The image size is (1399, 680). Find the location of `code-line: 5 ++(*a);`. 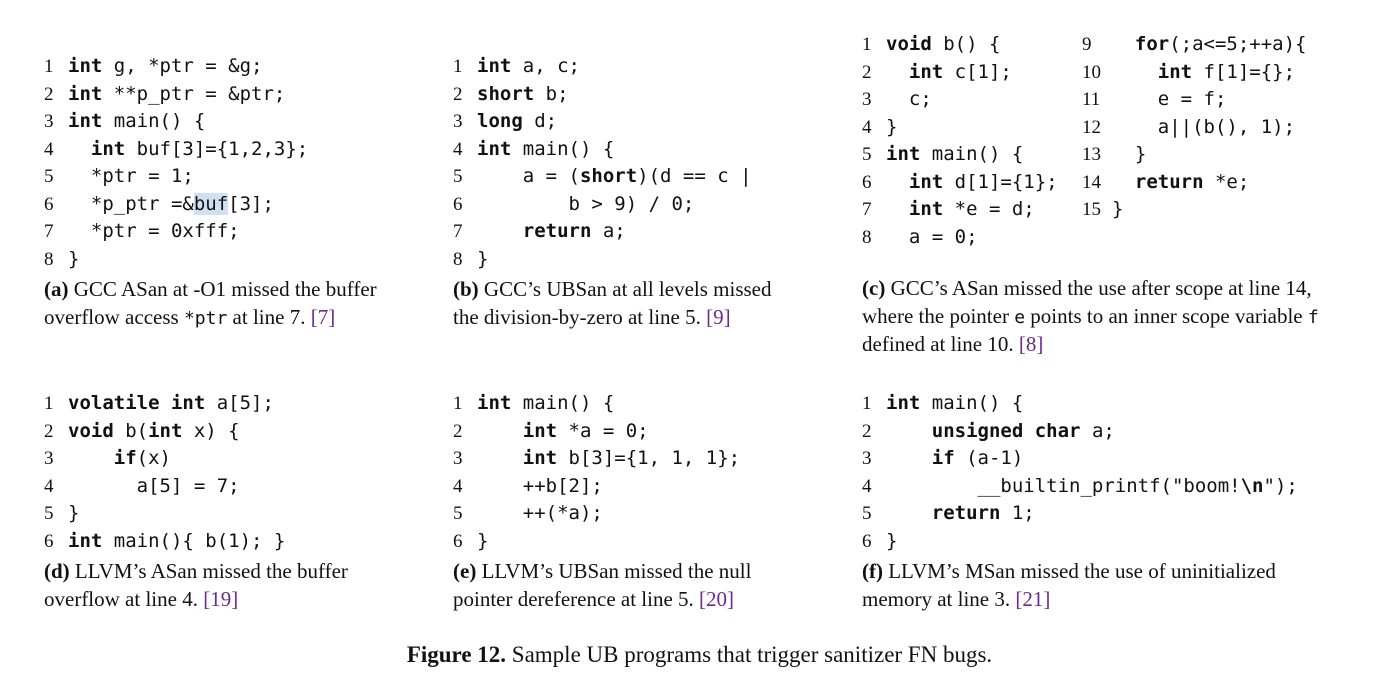

code-line: 5 ++(*a); is located at coordinates (623, 514).